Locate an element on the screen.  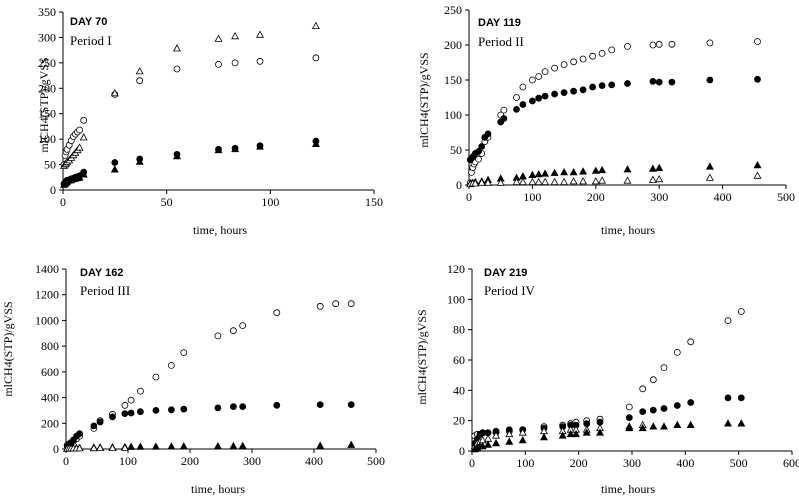
y-tick-label: 300 is located at coordinates (47, 37).